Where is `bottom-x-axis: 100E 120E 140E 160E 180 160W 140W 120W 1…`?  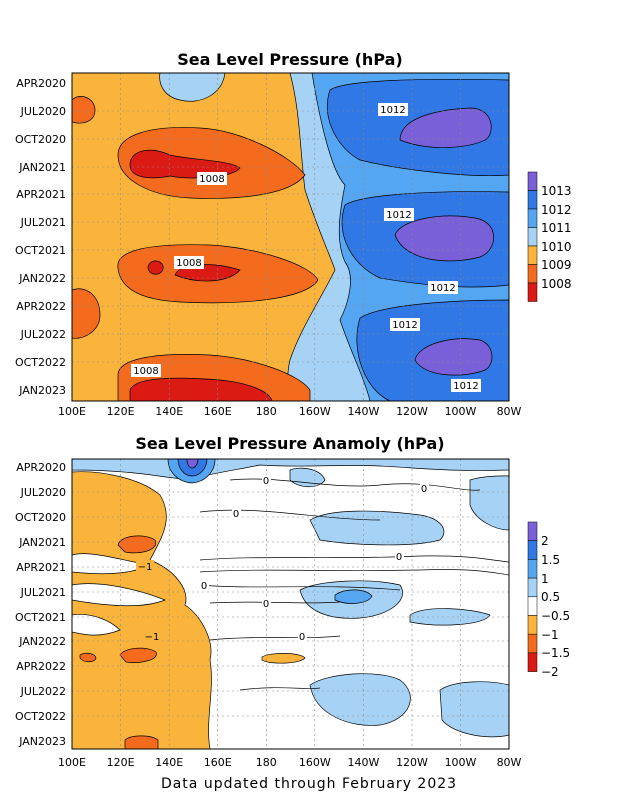 bottom-x-axis: 100E 120E 140E 160E 180 160W 140W 120W 1… is located at coordinates (290, 762).